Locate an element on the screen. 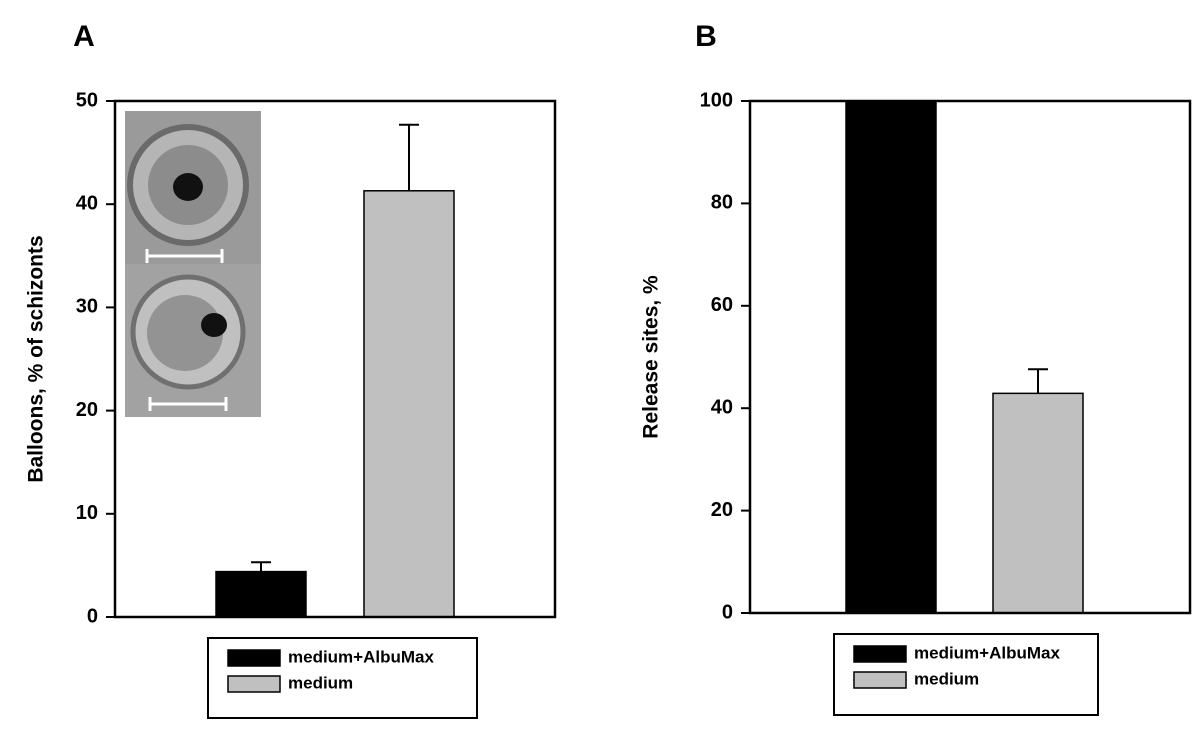  y-tick-label: 100 is located at coordinates (716, 100).